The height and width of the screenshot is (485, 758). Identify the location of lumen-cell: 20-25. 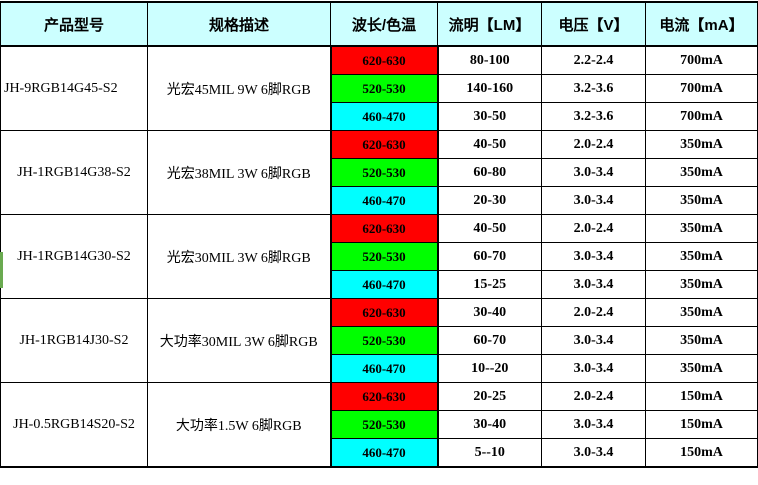
(489, 396).